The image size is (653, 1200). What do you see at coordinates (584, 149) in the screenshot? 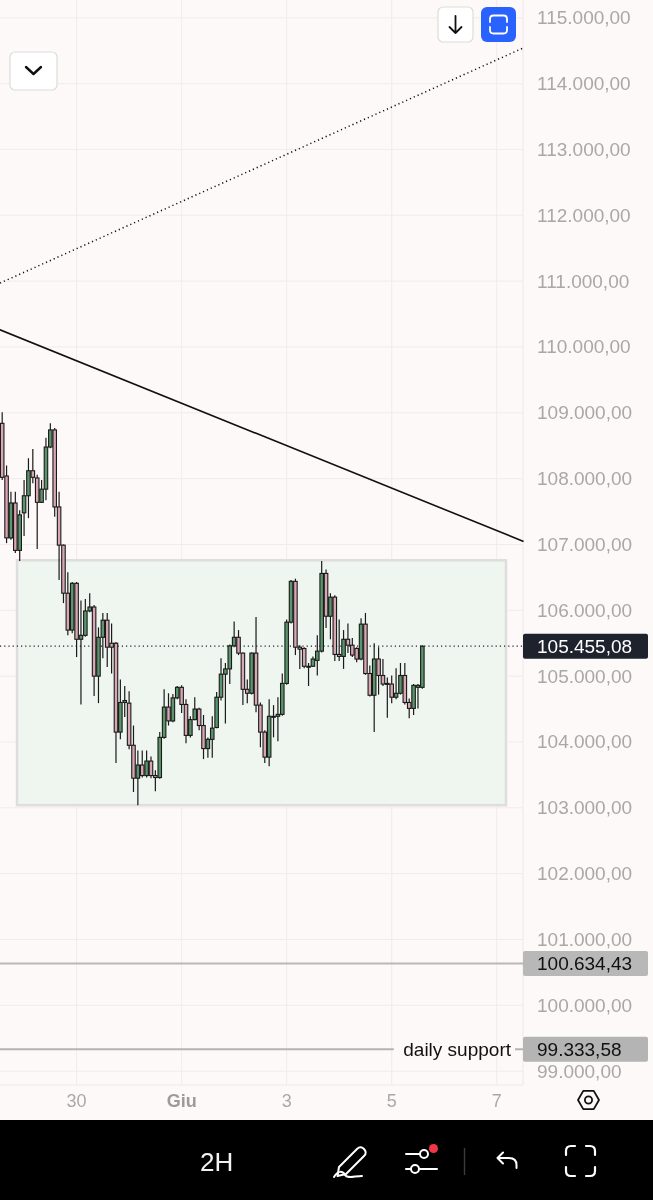
I see `y-tick-label: 113.000,00` at bounding box center [584, 149].